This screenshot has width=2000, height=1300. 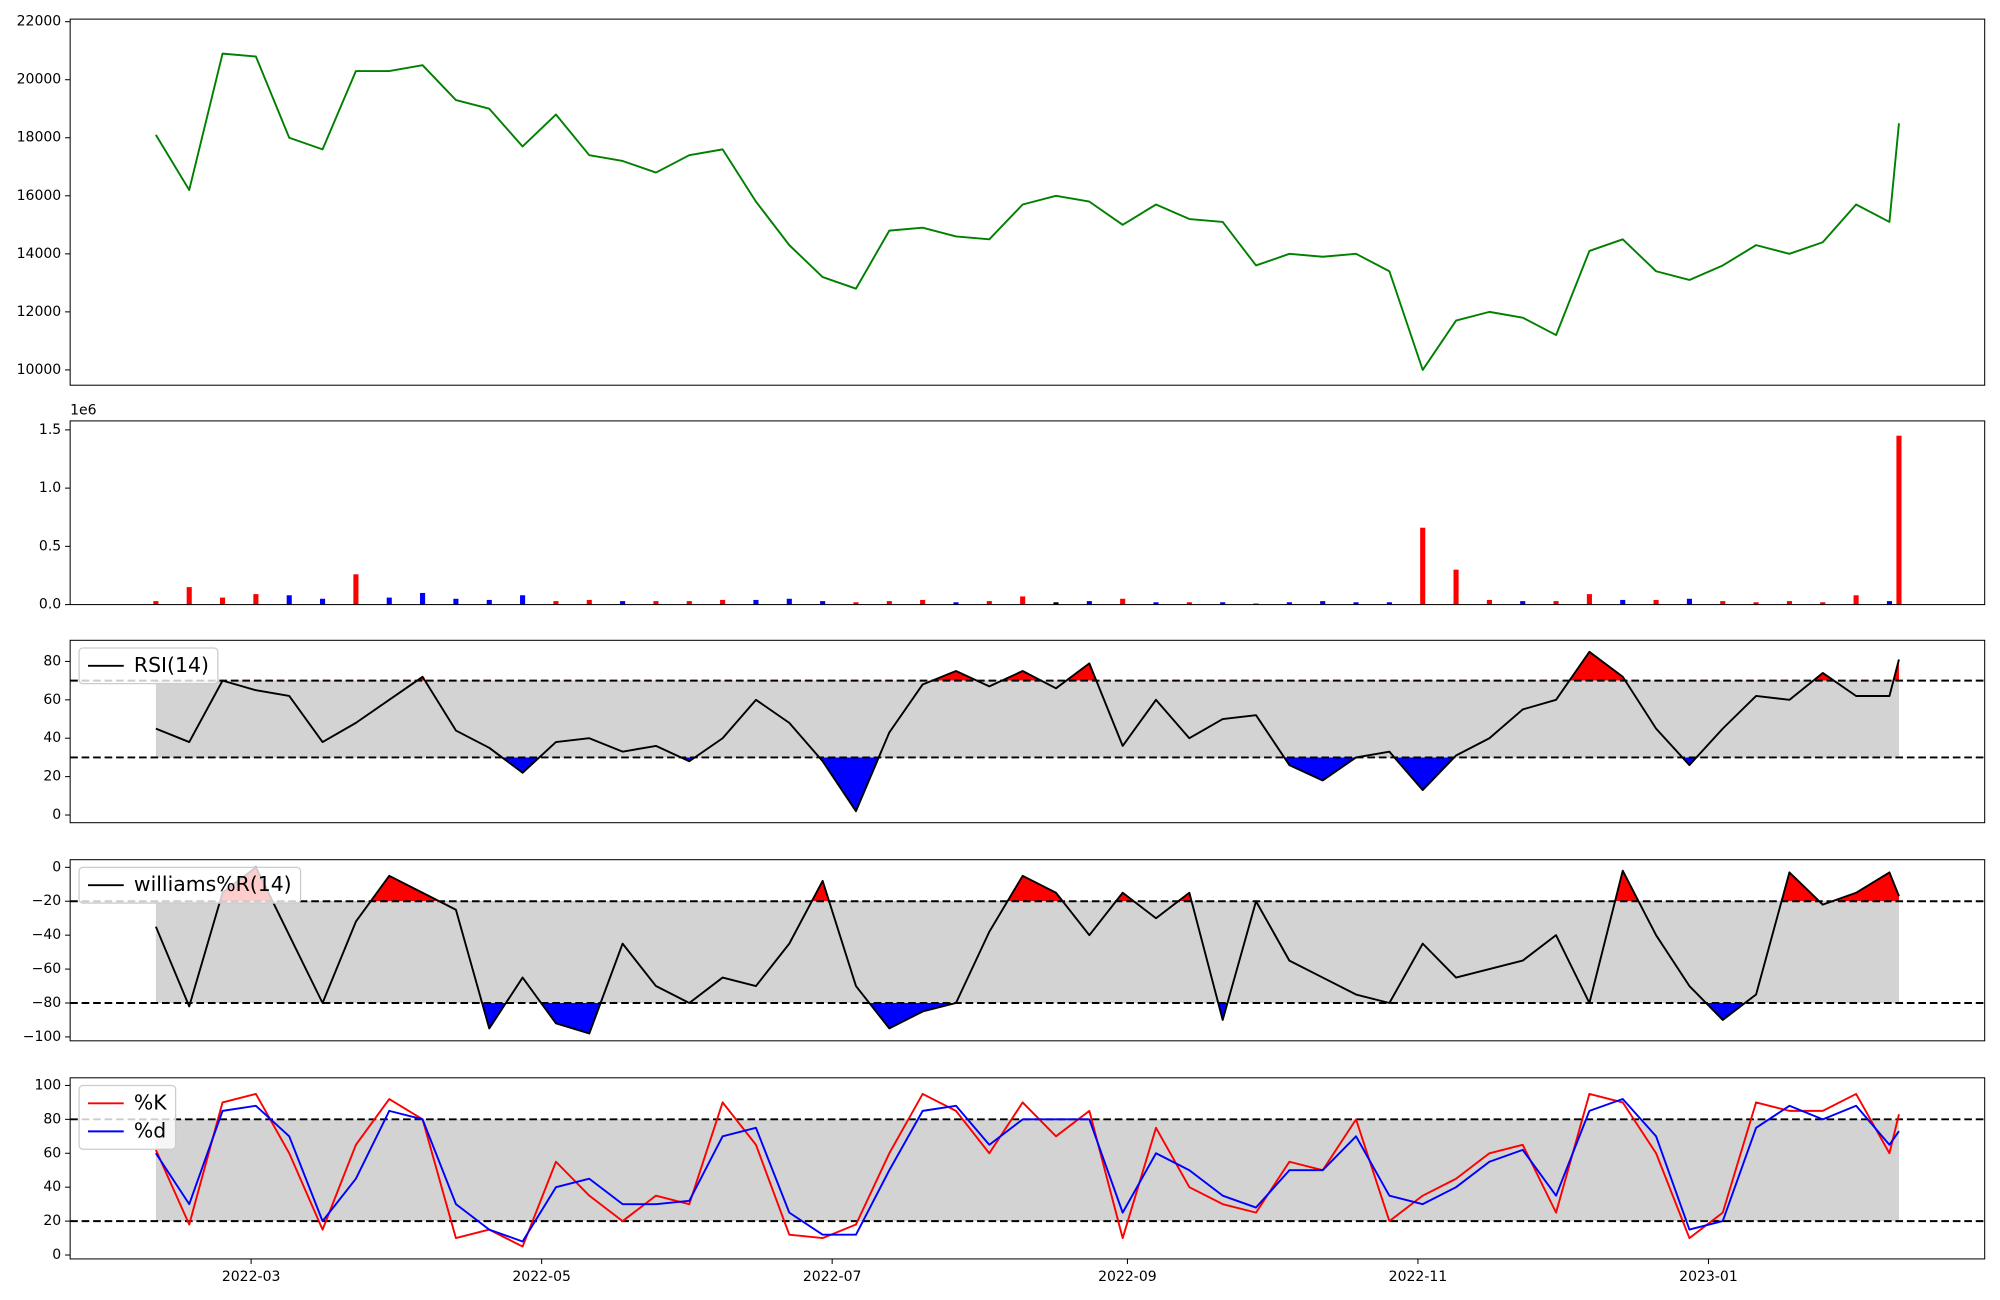 I want to click on x-tick-label: 2022-09, so click(x=1127, y=1277).